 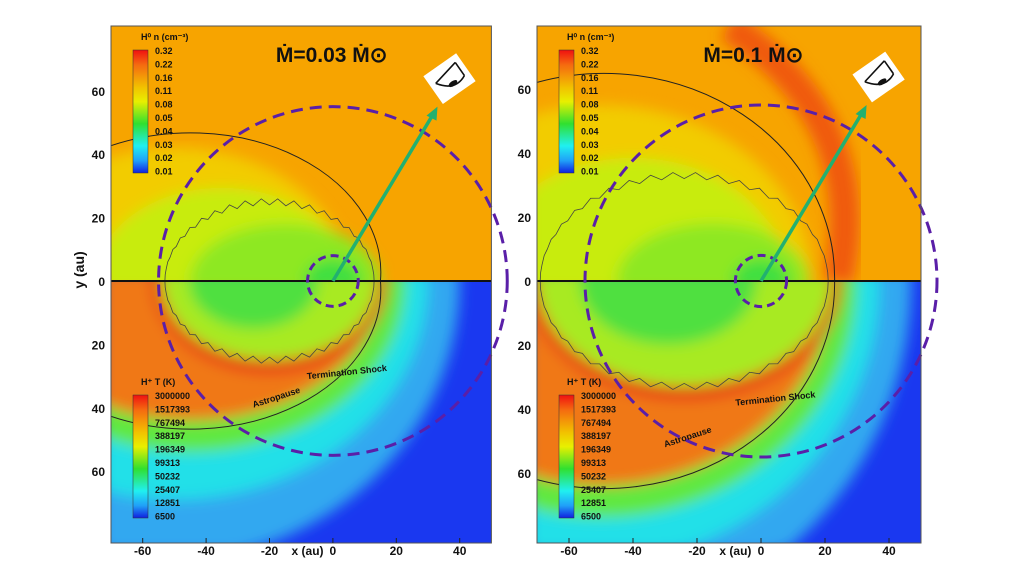 I want to click on panel-title: Ṁ=0.03 Ṁ⊙, so click(x=332, y=55).